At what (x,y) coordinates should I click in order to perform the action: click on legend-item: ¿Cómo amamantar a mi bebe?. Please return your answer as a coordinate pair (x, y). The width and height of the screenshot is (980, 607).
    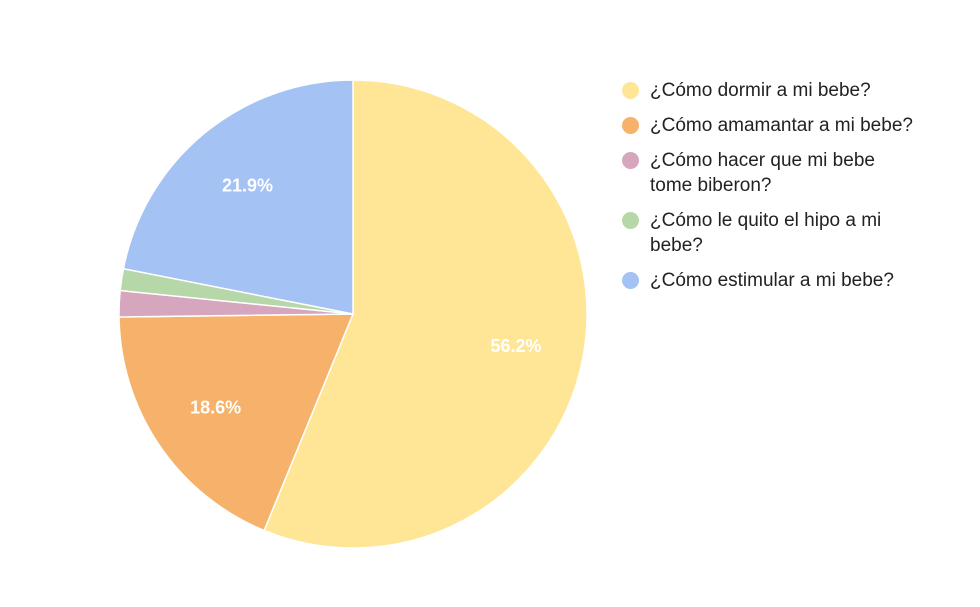
    Looking at the image, I should click on (772, 125).